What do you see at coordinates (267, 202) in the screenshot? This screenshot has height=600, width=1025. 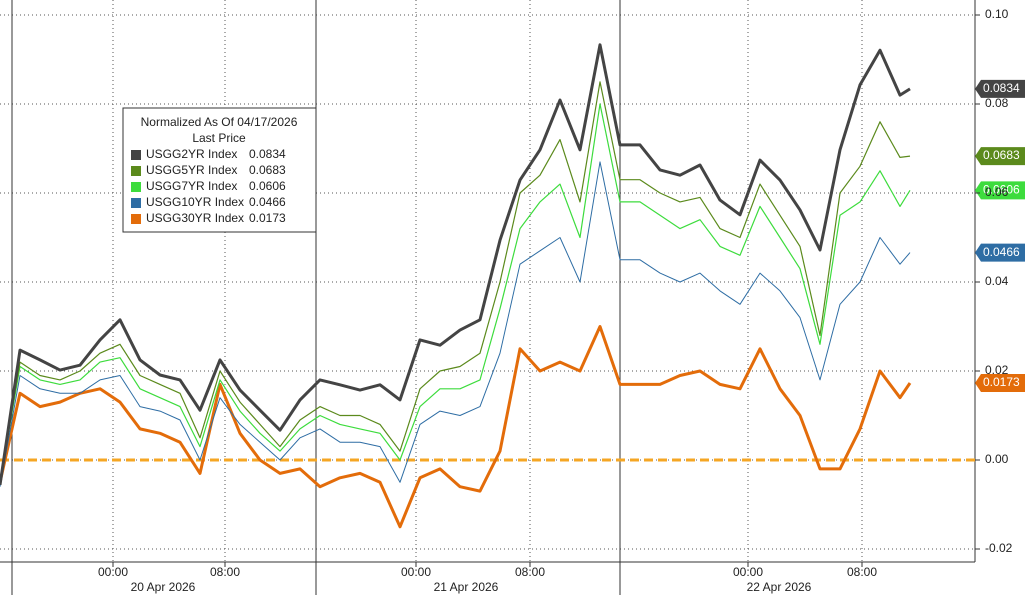 I see `legend-value: 0.0466` at bounding box center [267, 202].